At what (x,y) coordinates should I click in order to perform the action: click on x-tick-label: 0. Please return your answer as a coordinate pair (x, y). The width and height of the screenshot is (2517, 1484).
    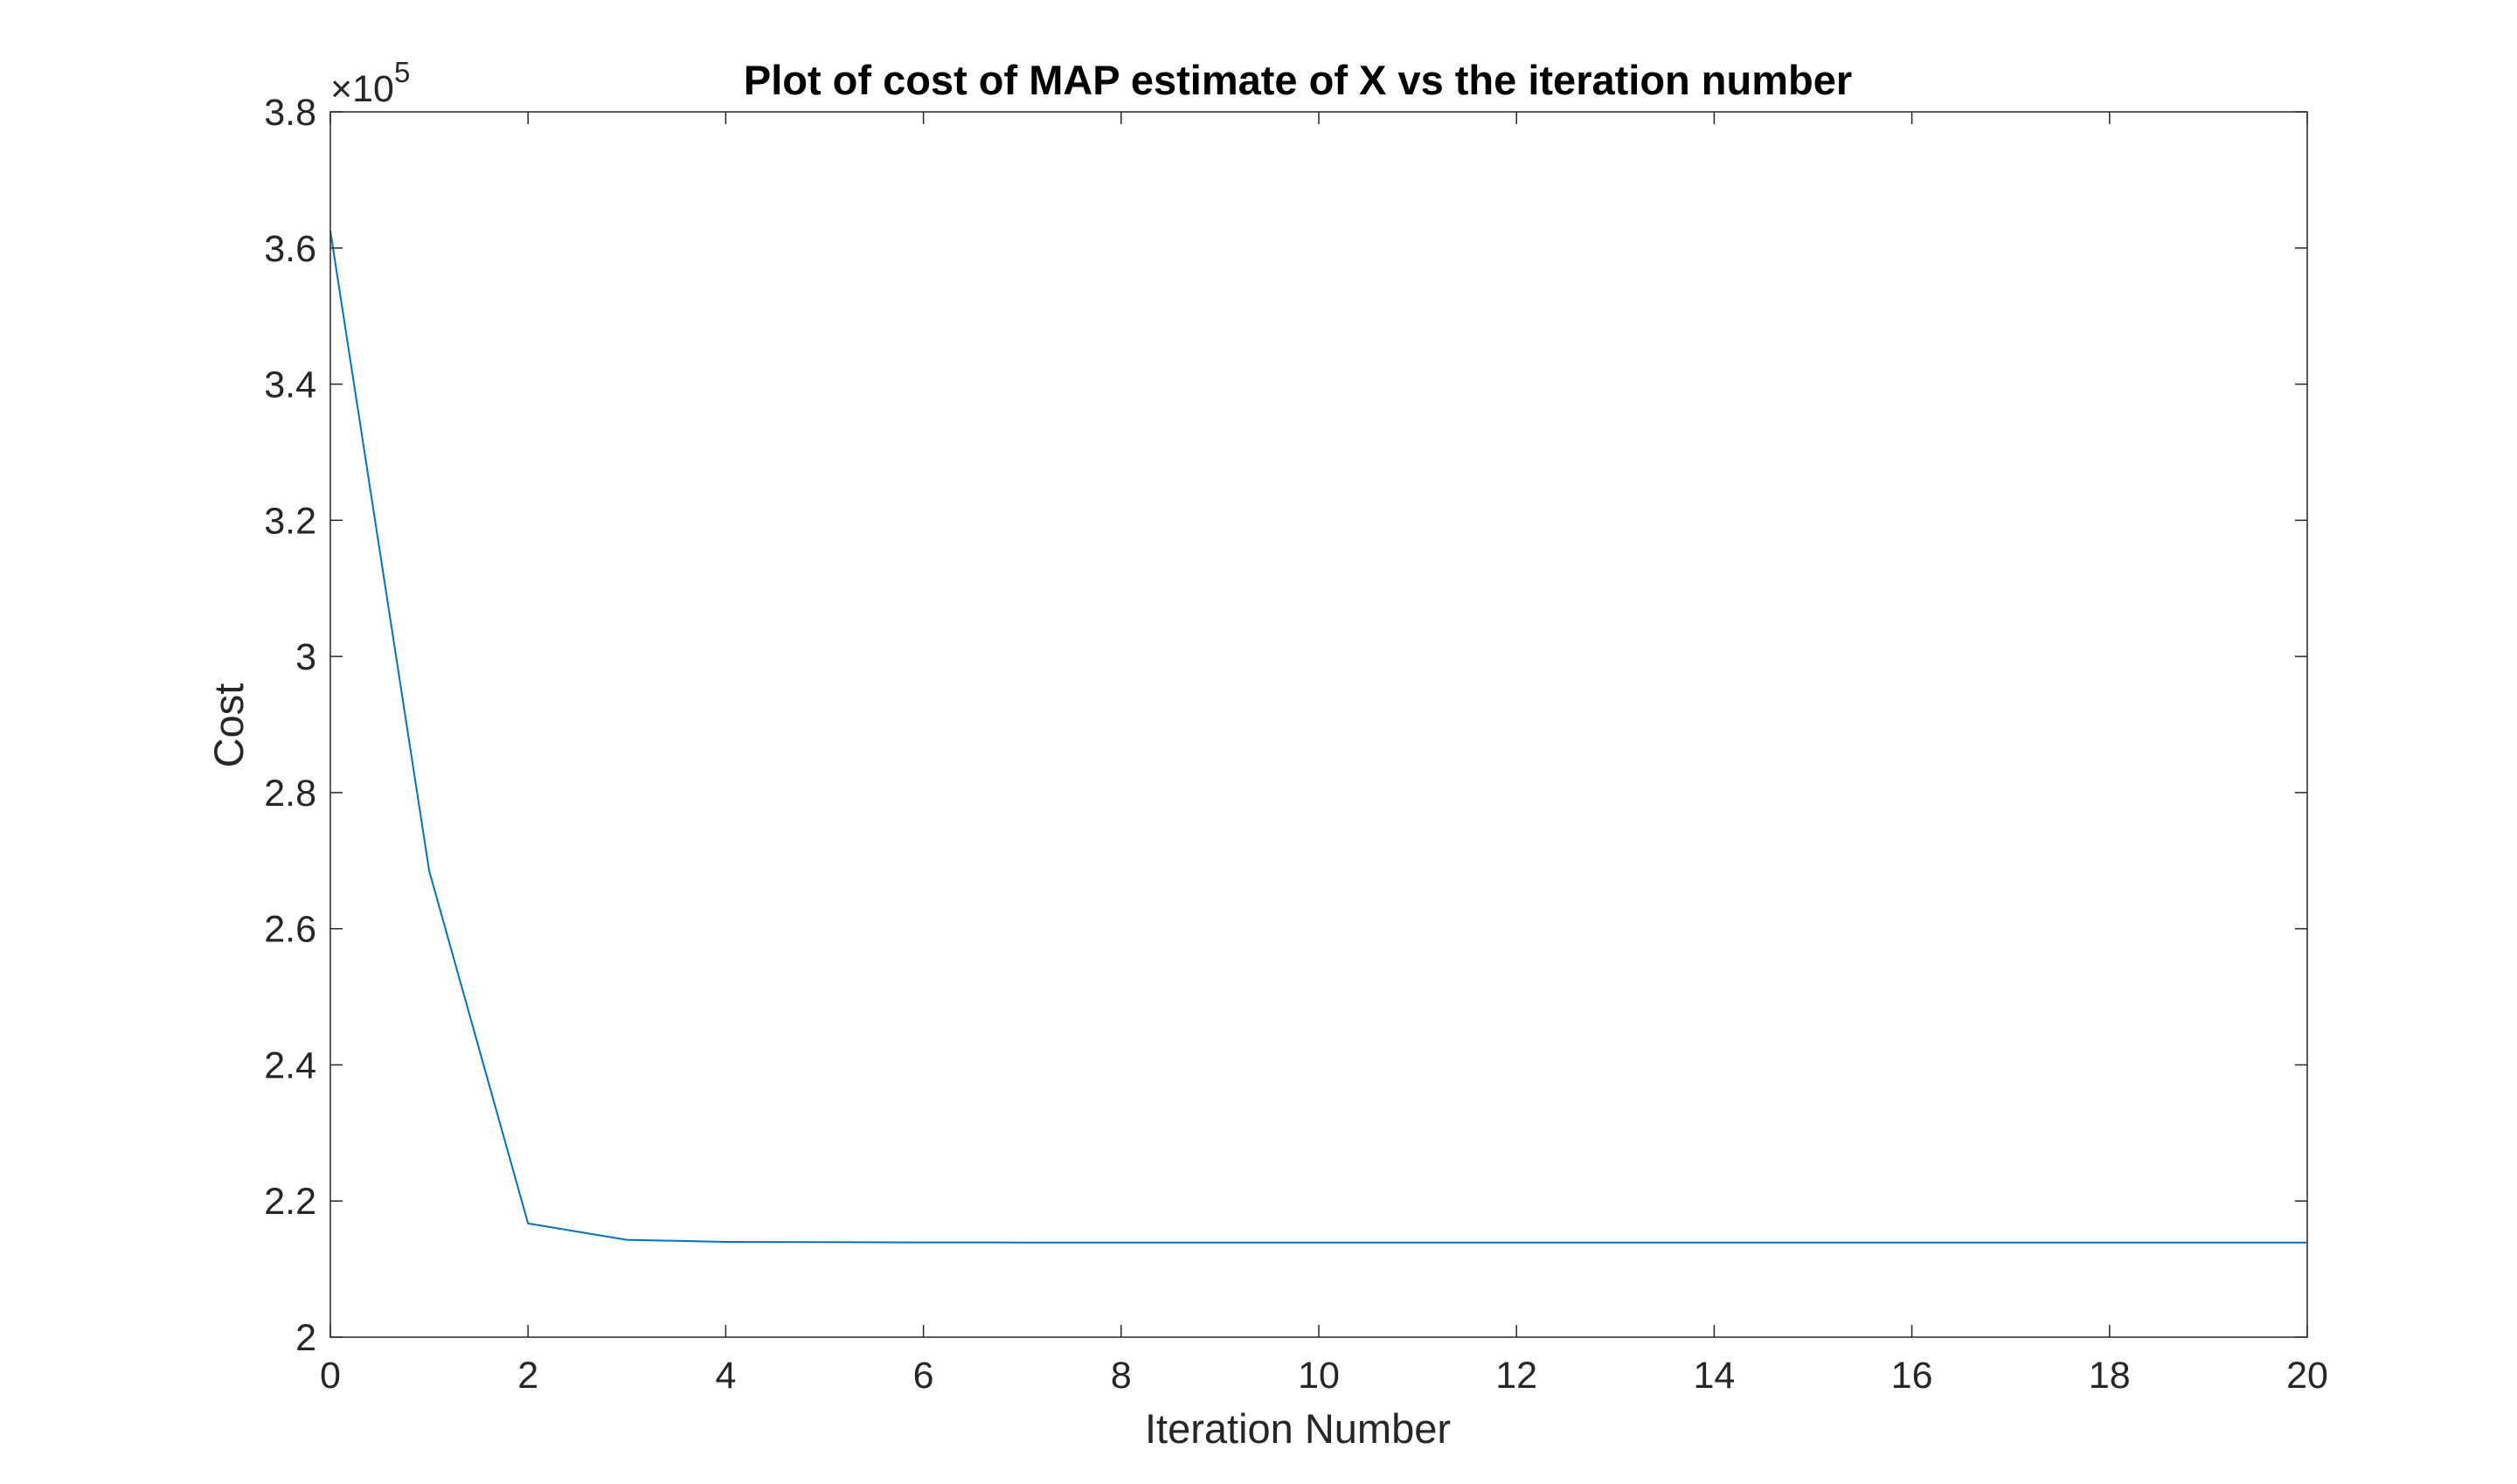
    Looking at the image, I should click on (330, 1376).